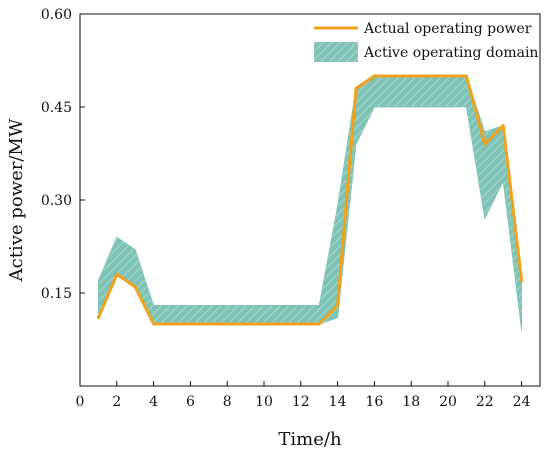  I want to click on x-tick-label: 2, so click(116, 402).